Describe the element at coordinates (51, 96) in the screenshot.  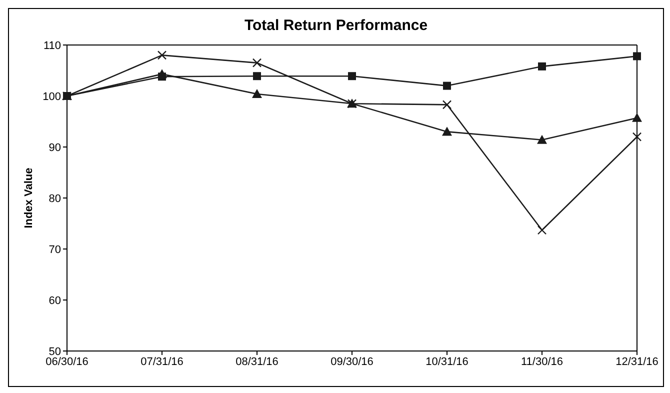
I see `y-tick-label: 100` at that location.